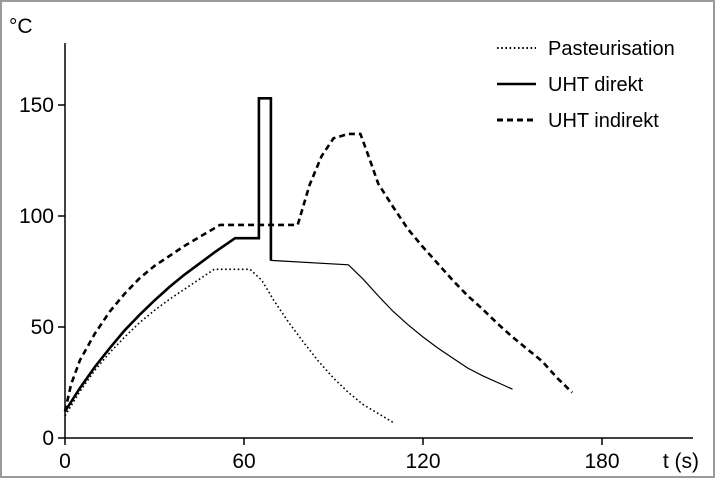 The width and height of the screenshot is (715, 478). I want to click on y-tick-label: 0, so click(48, 438).